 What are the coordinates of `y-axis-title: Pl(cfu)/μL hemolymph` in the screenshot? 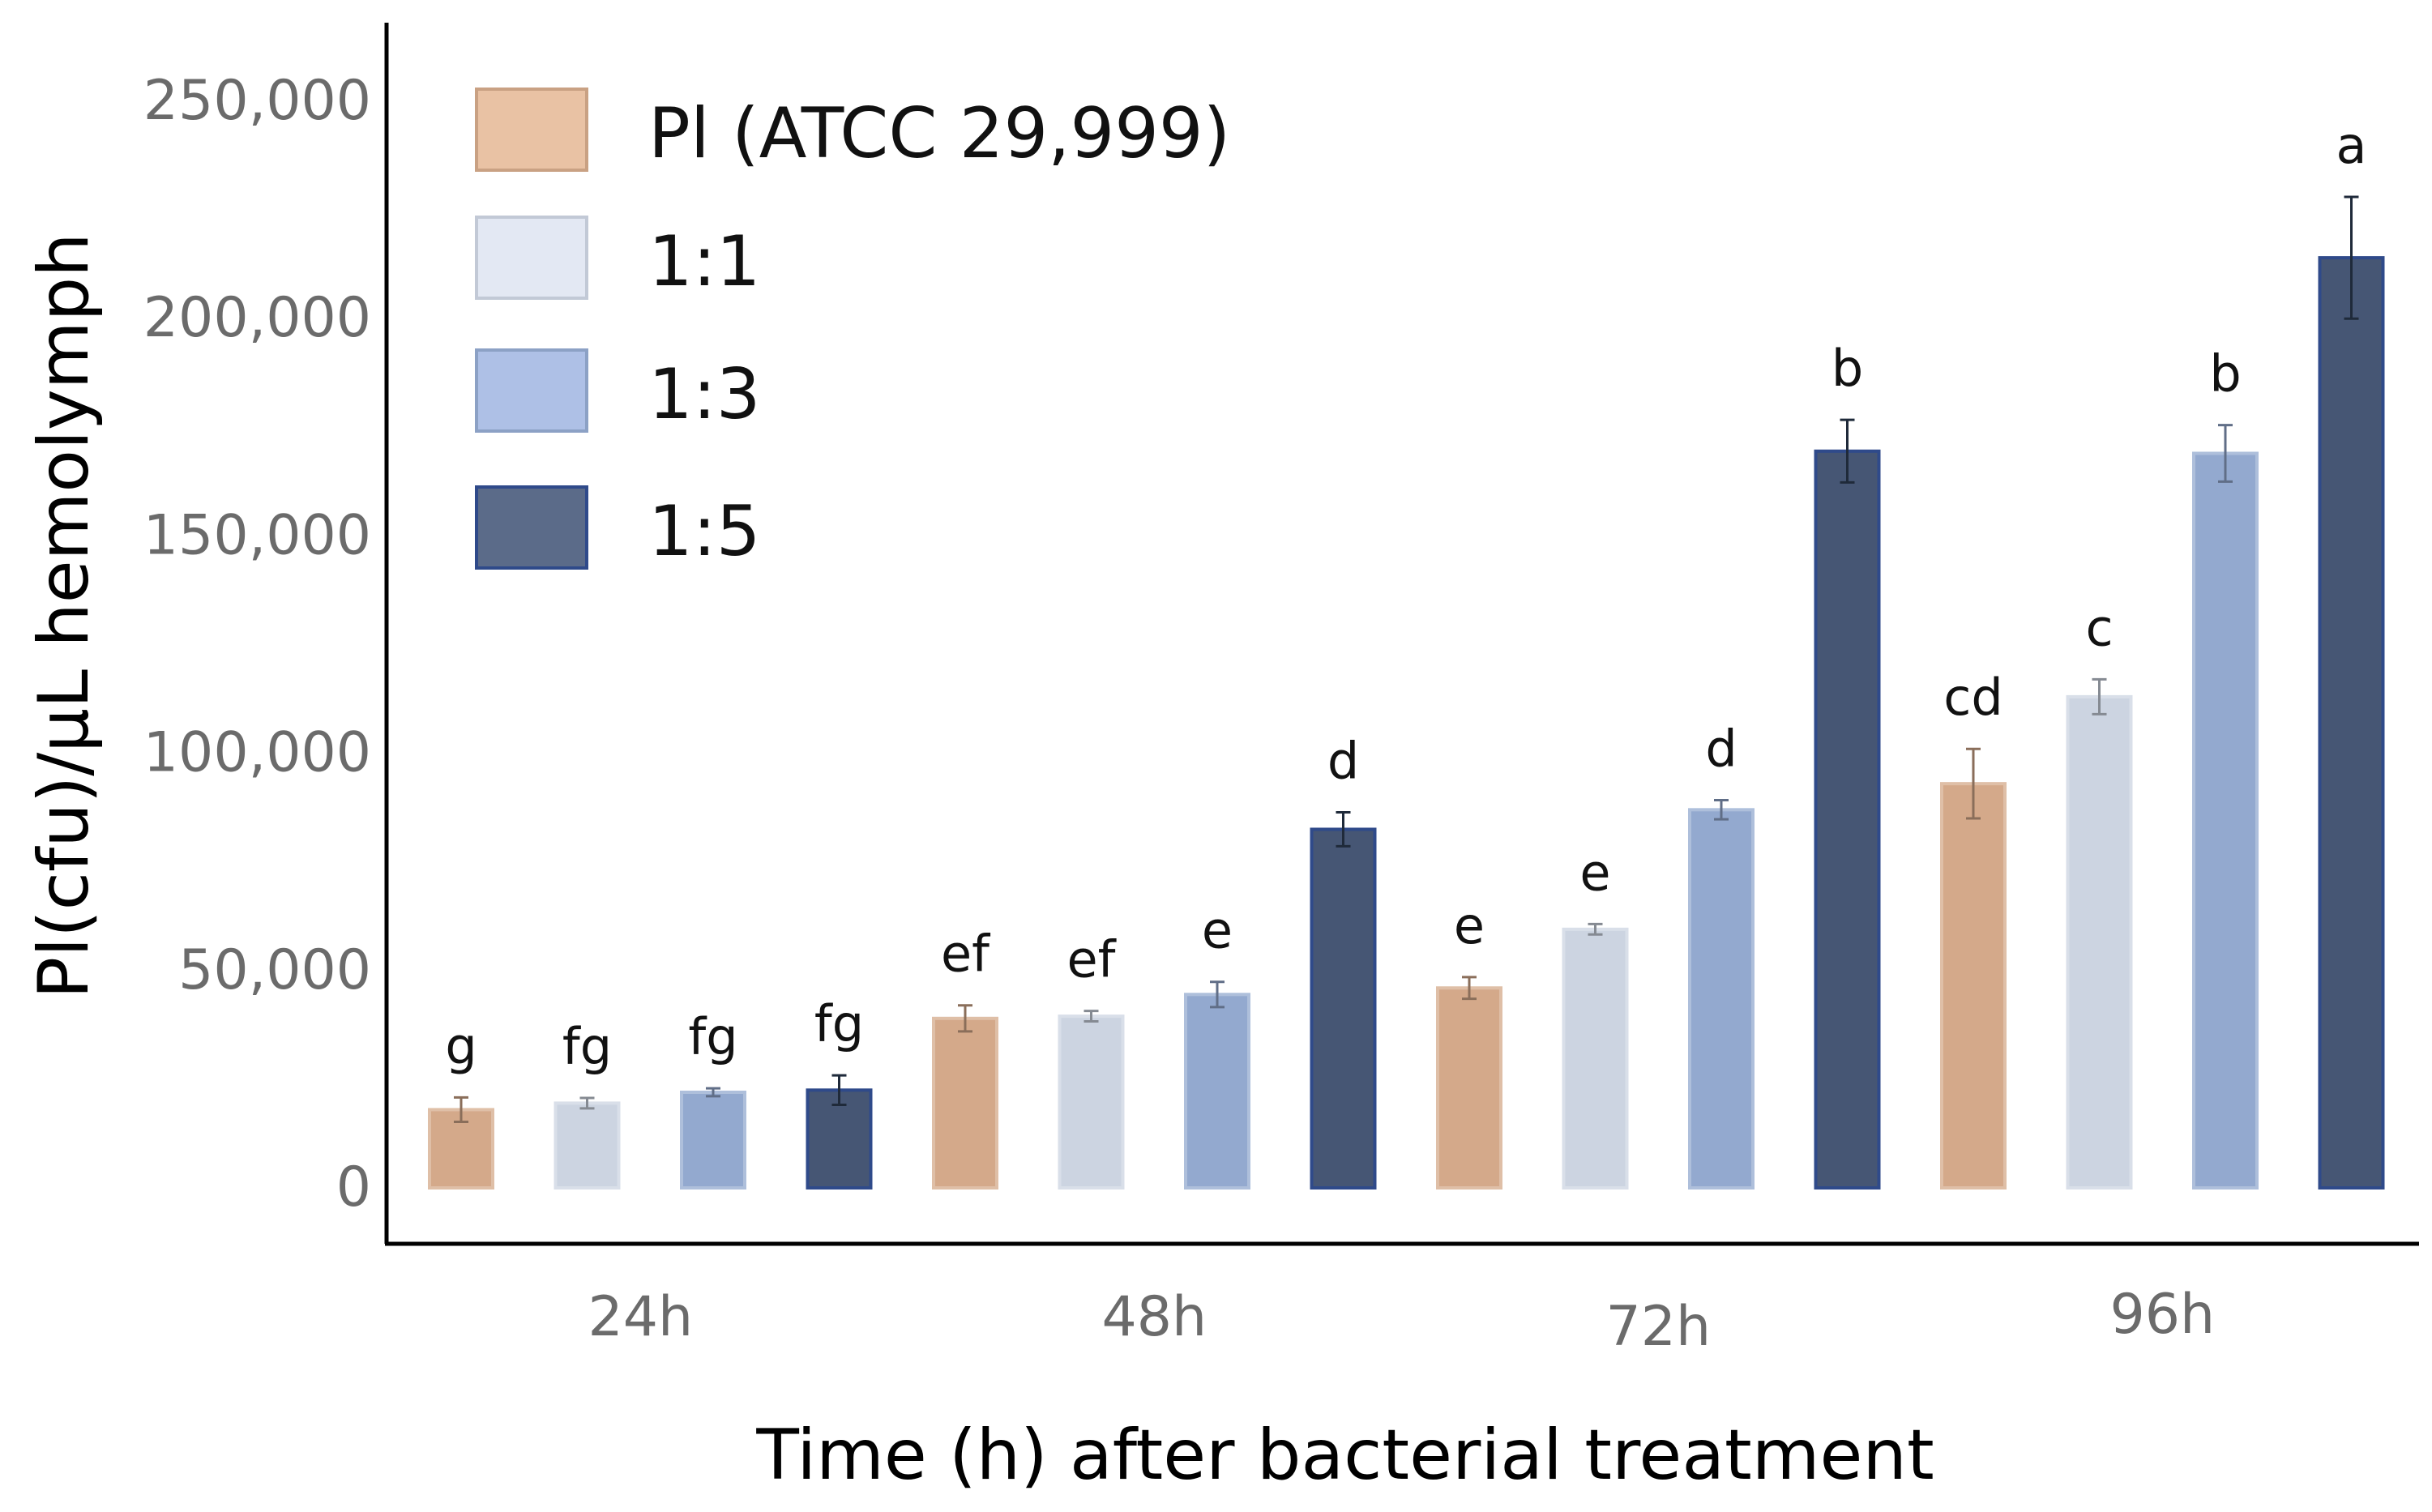 It's located at (64, 615).